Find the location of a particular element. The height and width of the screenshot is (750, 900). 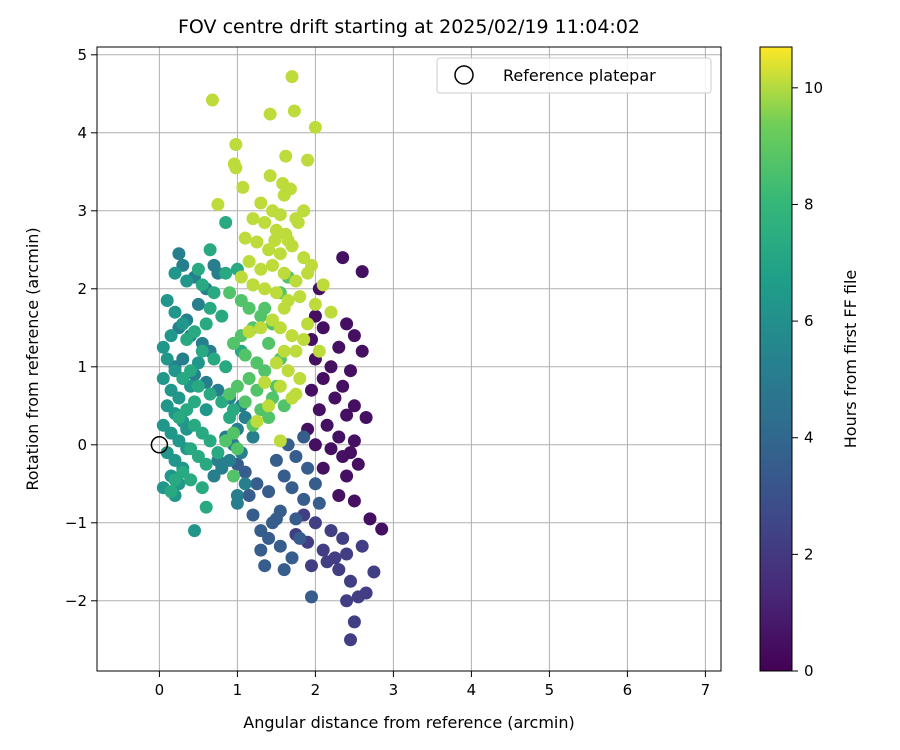

legend-marker-reference is located at coordinates (464, 75).